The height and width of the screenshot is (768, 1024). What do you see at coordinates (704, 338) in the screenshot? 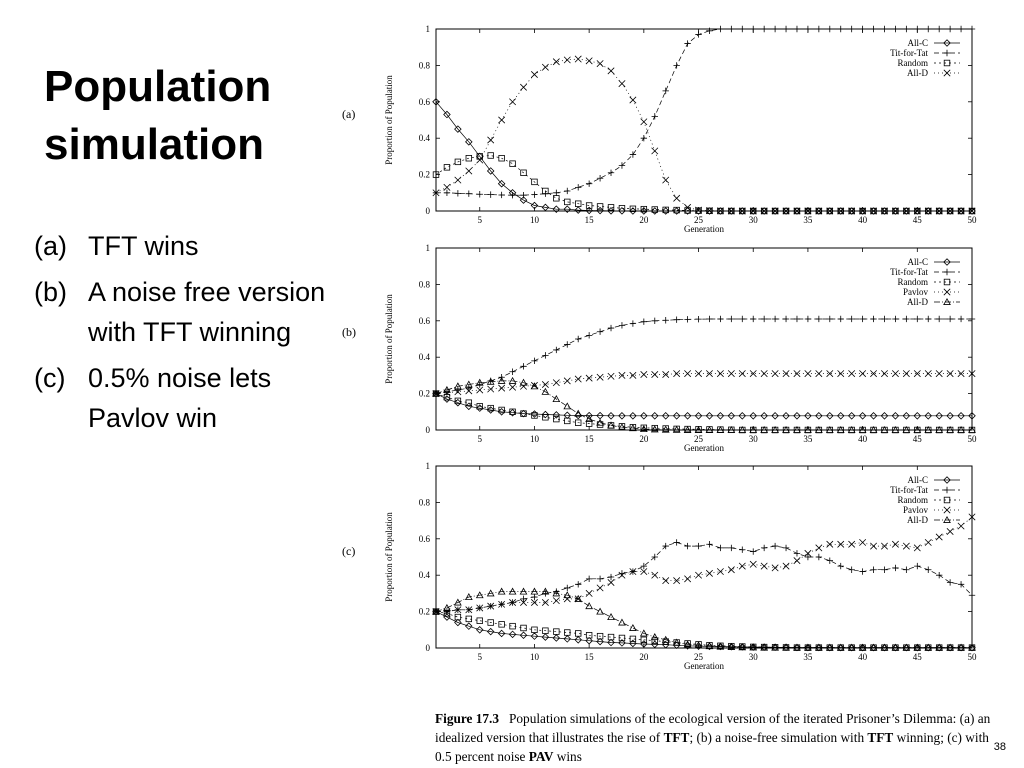
I see `series-all-c: All-C` at bounding box center [704, 338].